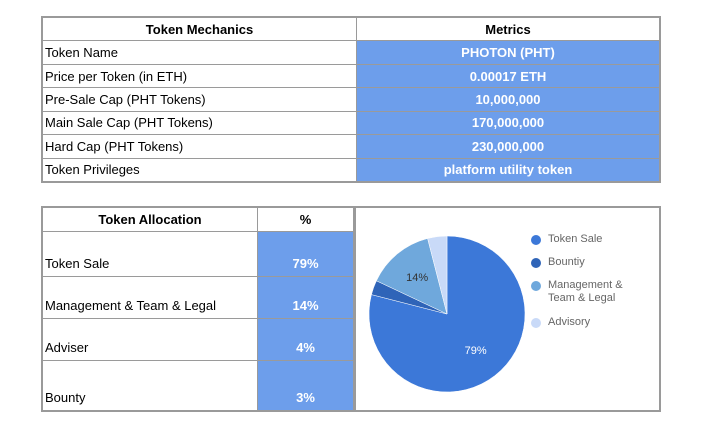  Describe the element at coordinates (199, 76) in the screenshot. I see `label-cell: Price per Token (in ETH)` at that location.